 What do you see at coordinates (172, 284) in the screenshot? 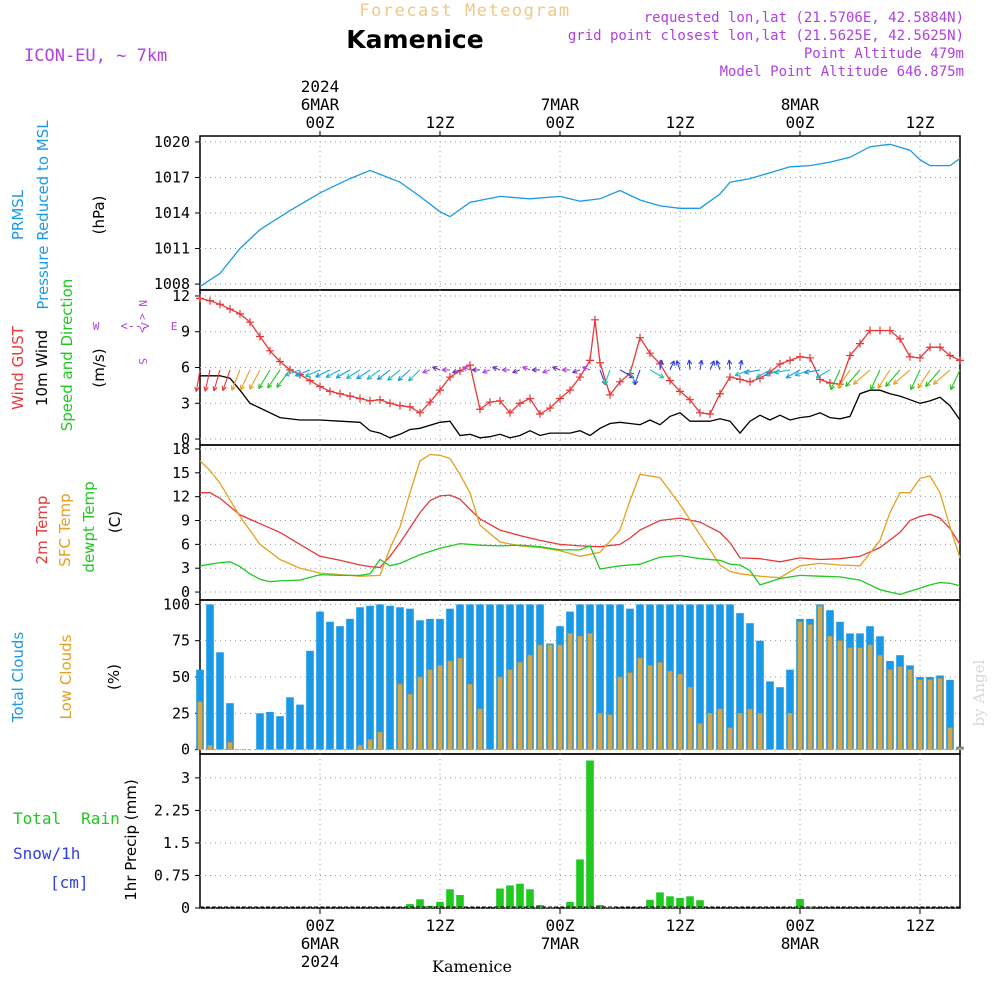
I see `ytick-label: 1008` at bounding box center [172, 284].